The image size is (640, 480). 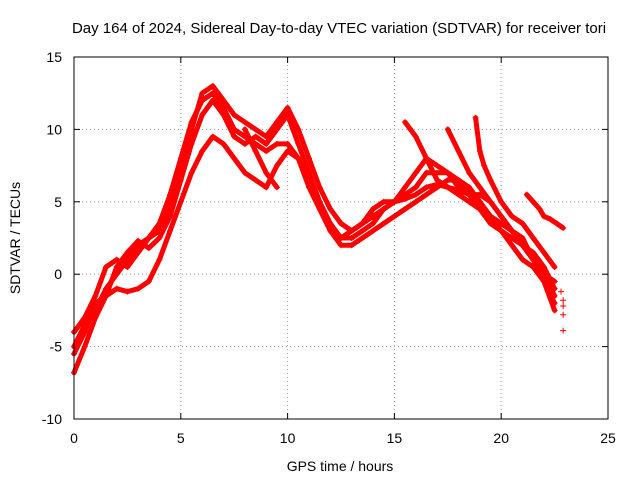 What do you see at coordinates (15, 238) in the screenshot?
I see `y-axis-label: SDTVAR / TECUs` at bounding box center [15, 238].